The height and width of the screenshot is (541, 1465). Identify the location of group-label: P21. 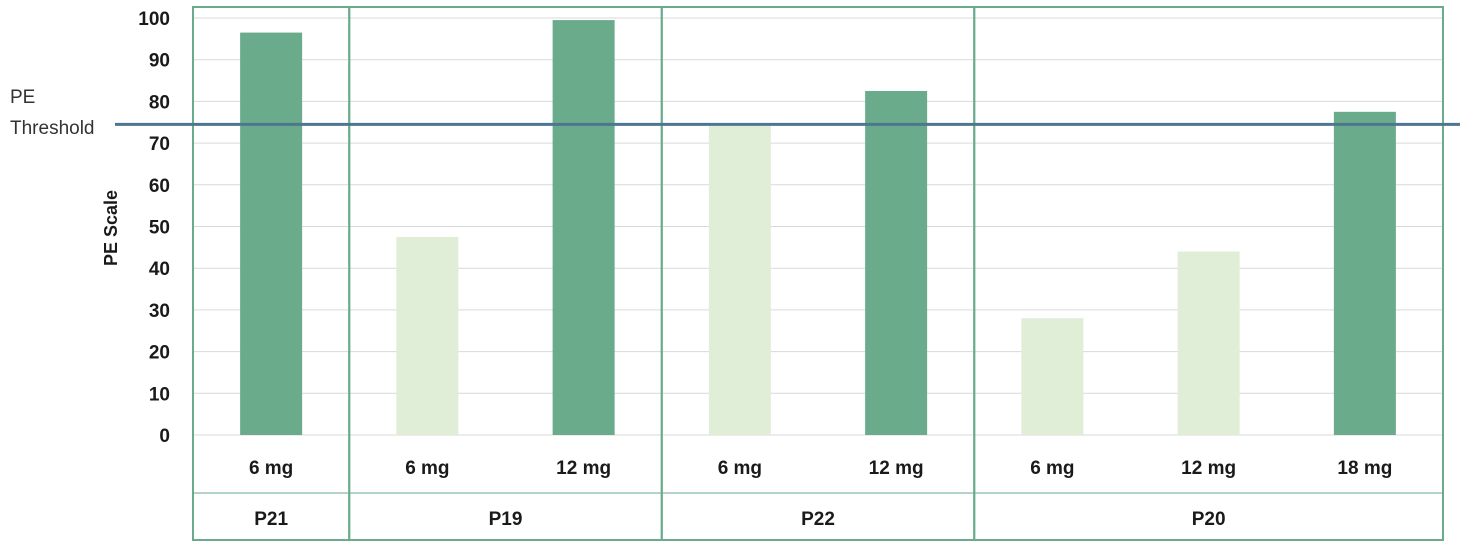
(271, 519).